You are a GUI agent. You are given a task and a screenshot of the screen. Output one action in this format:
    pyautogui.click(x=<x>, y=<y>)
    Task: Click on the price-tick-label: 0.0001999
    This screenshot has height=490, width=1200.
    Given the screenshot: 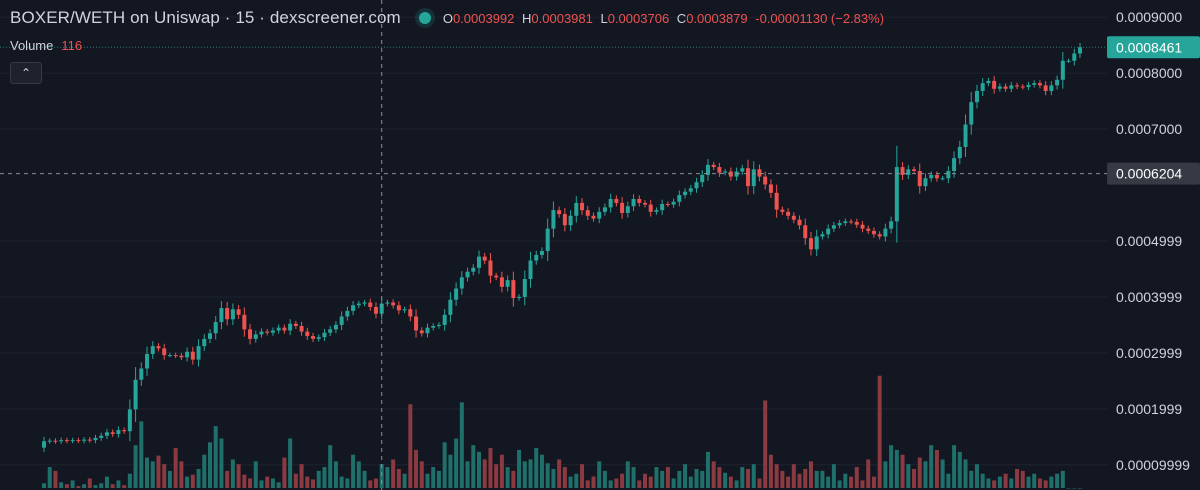 What is the action you would take?
    pyautogui.click(x=1149, y=409)
    